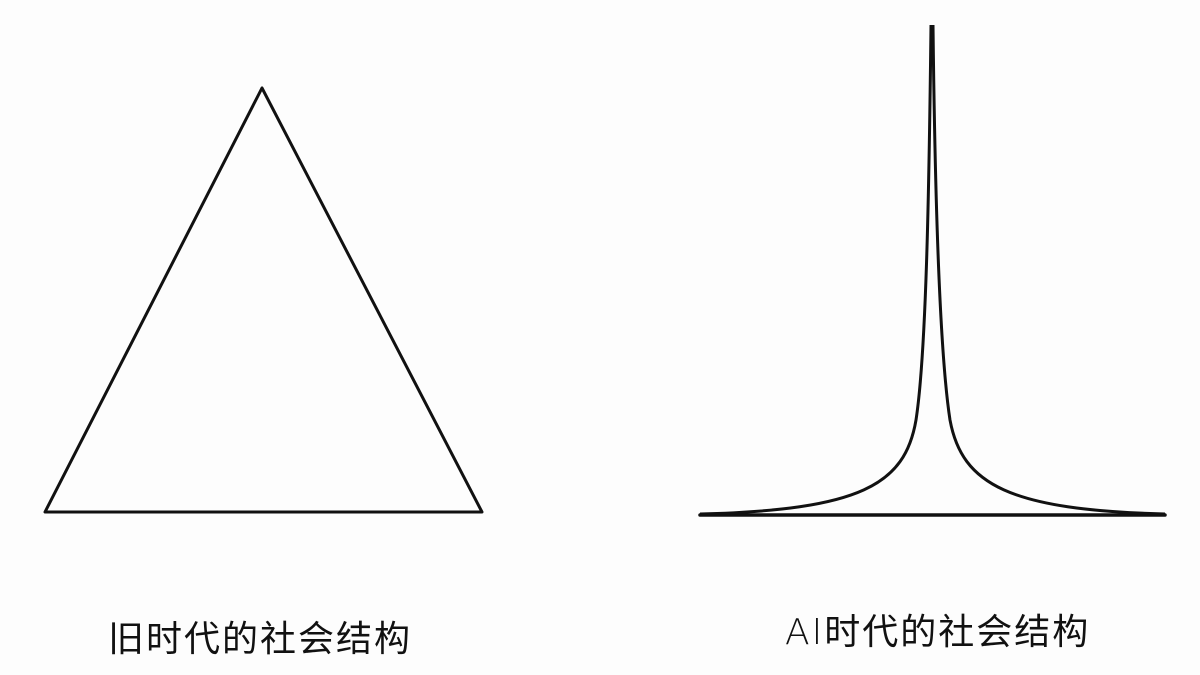 This screenshot has height=675, width=1200. I want to click on old-era-caption: 旧时代的社会结构, so click(260, 639).